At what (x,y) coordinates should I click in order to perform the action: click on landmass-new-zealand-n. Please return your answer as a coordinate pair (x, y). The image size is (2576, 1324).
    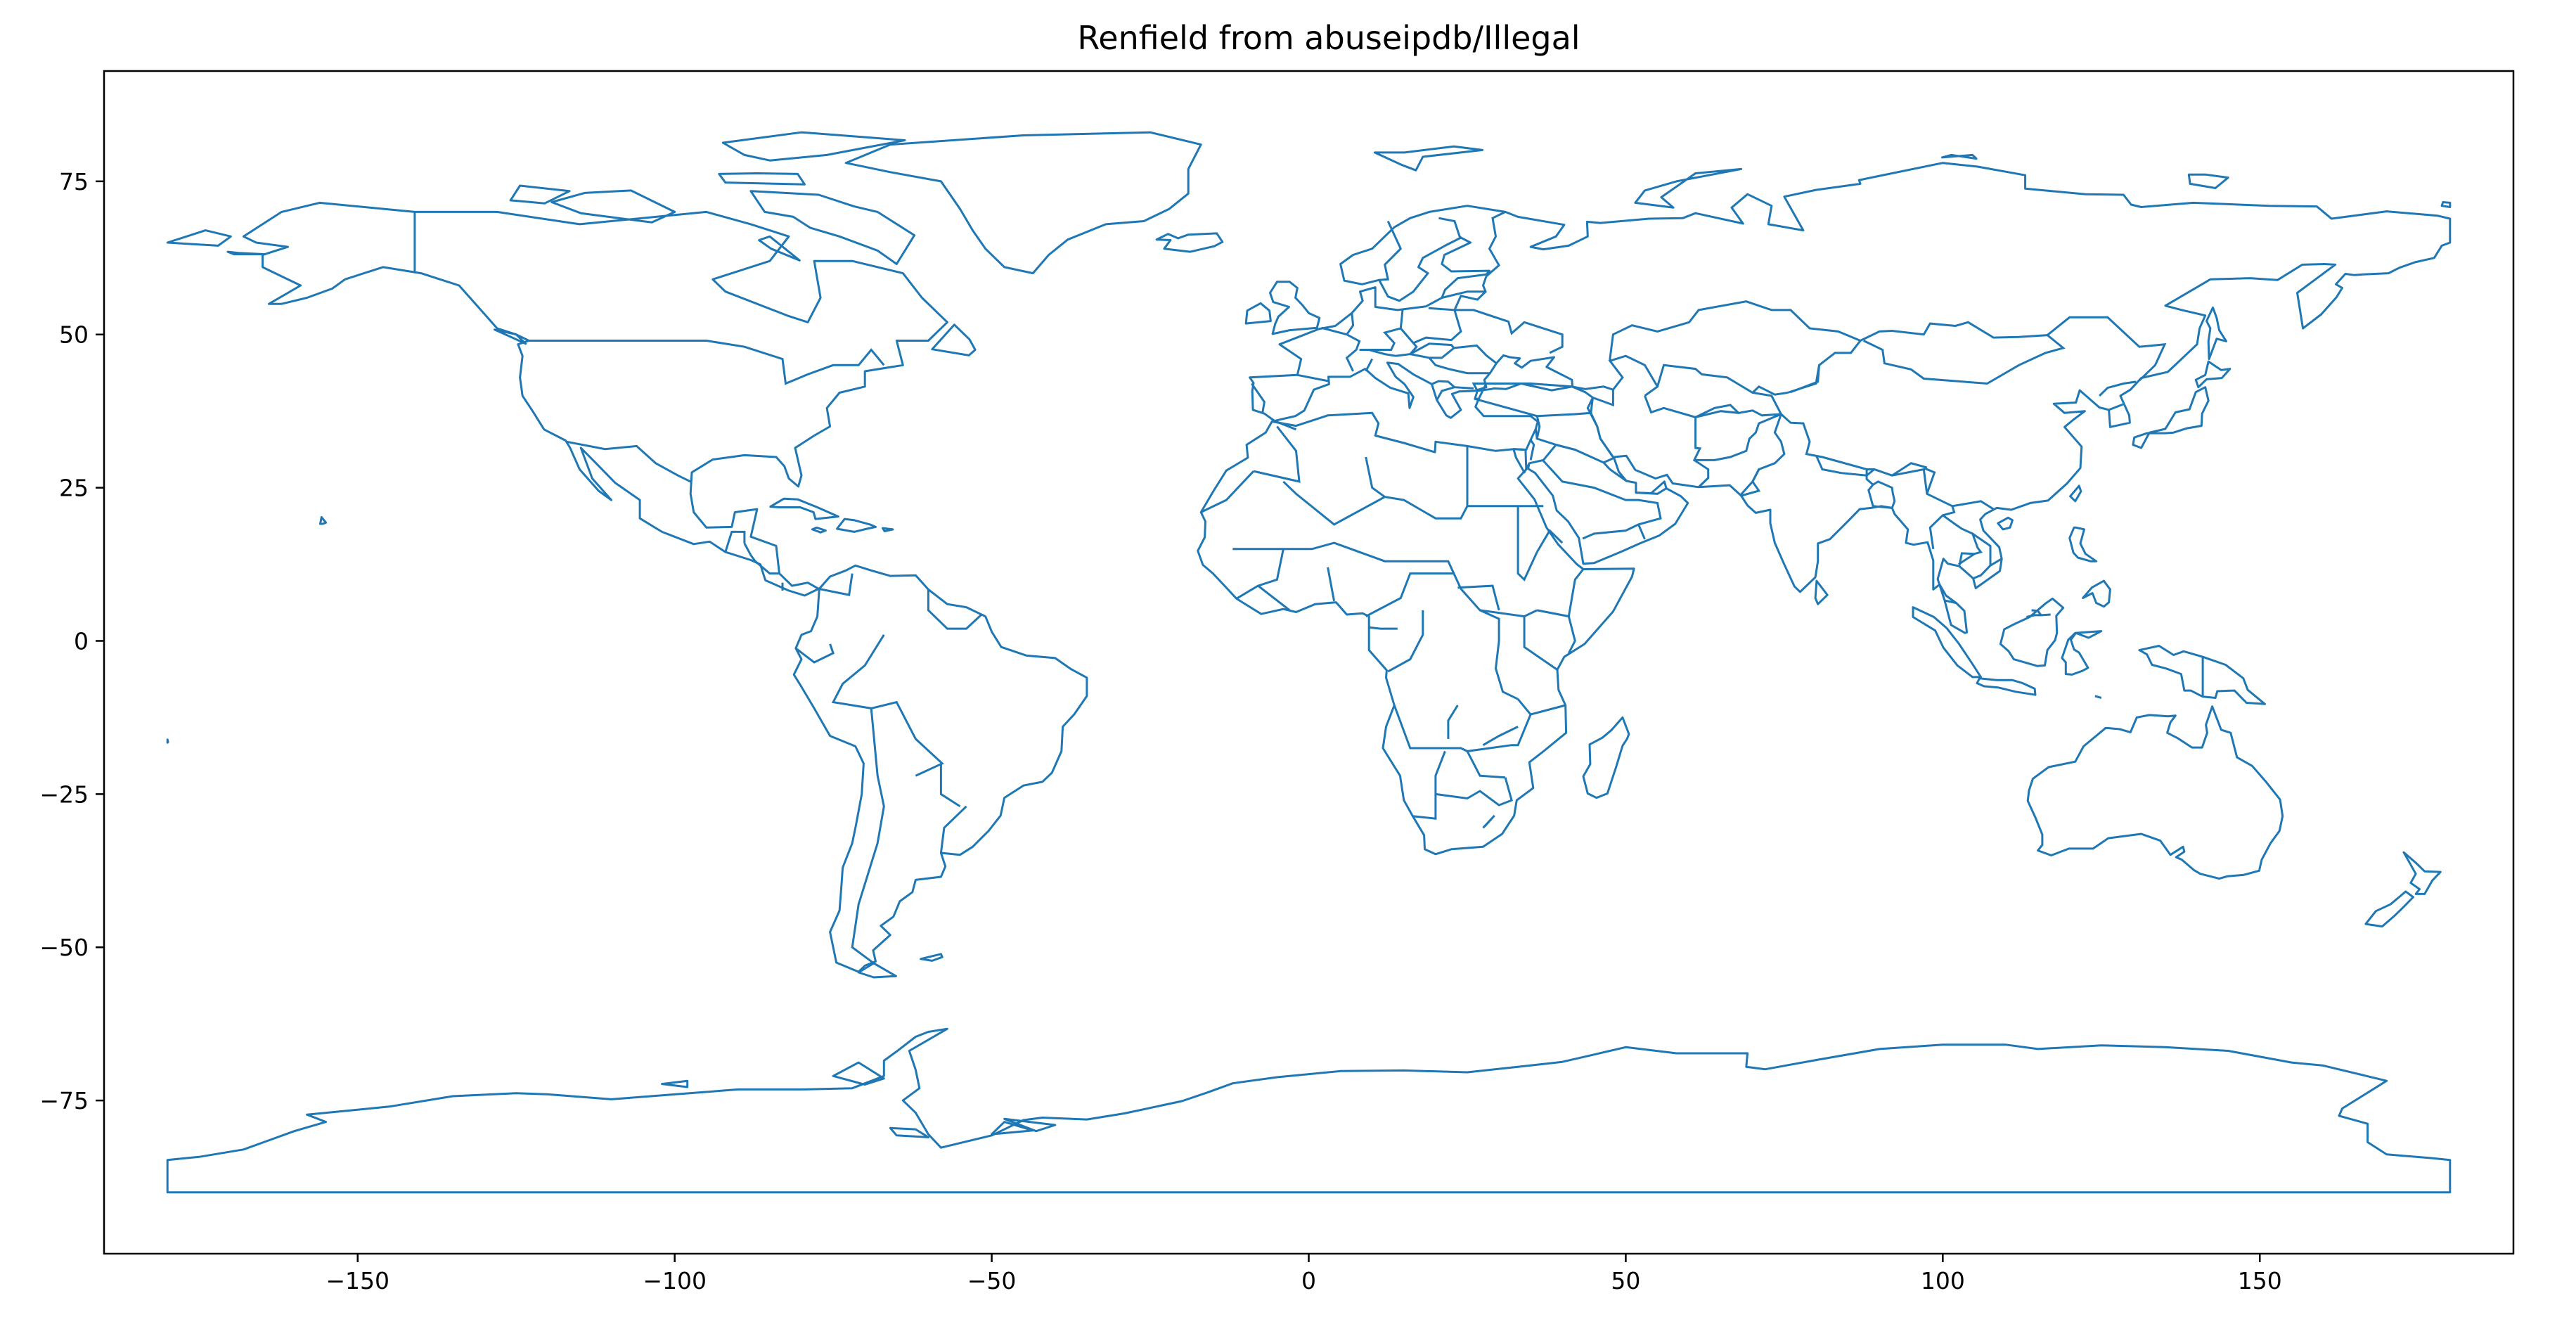
    Looking at the image, I should click on (2422, 873).